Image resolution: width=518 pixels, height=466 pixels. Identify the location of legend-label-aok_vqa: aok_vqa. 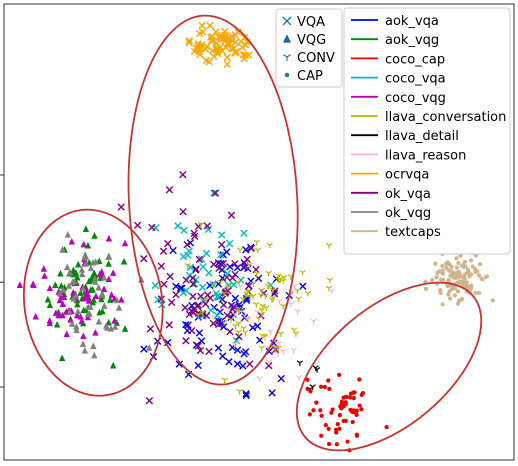
(412, 21).